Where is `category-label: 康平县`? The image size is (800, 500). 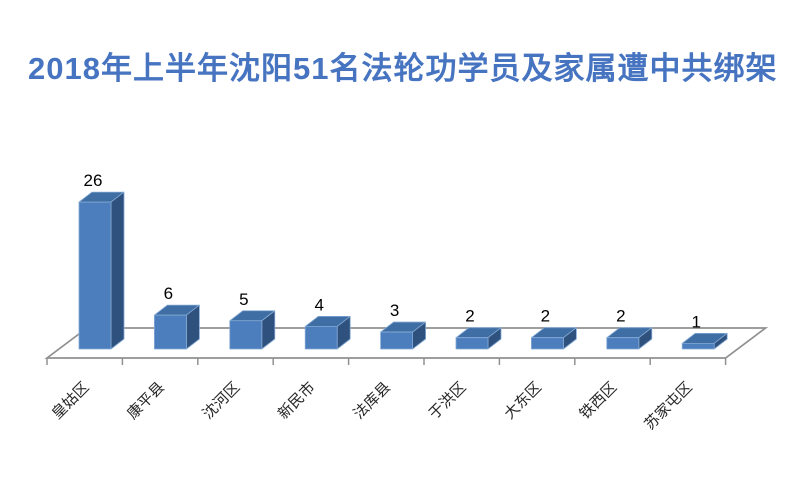
category-label: 康平县 is located at coordinates (146, 401).